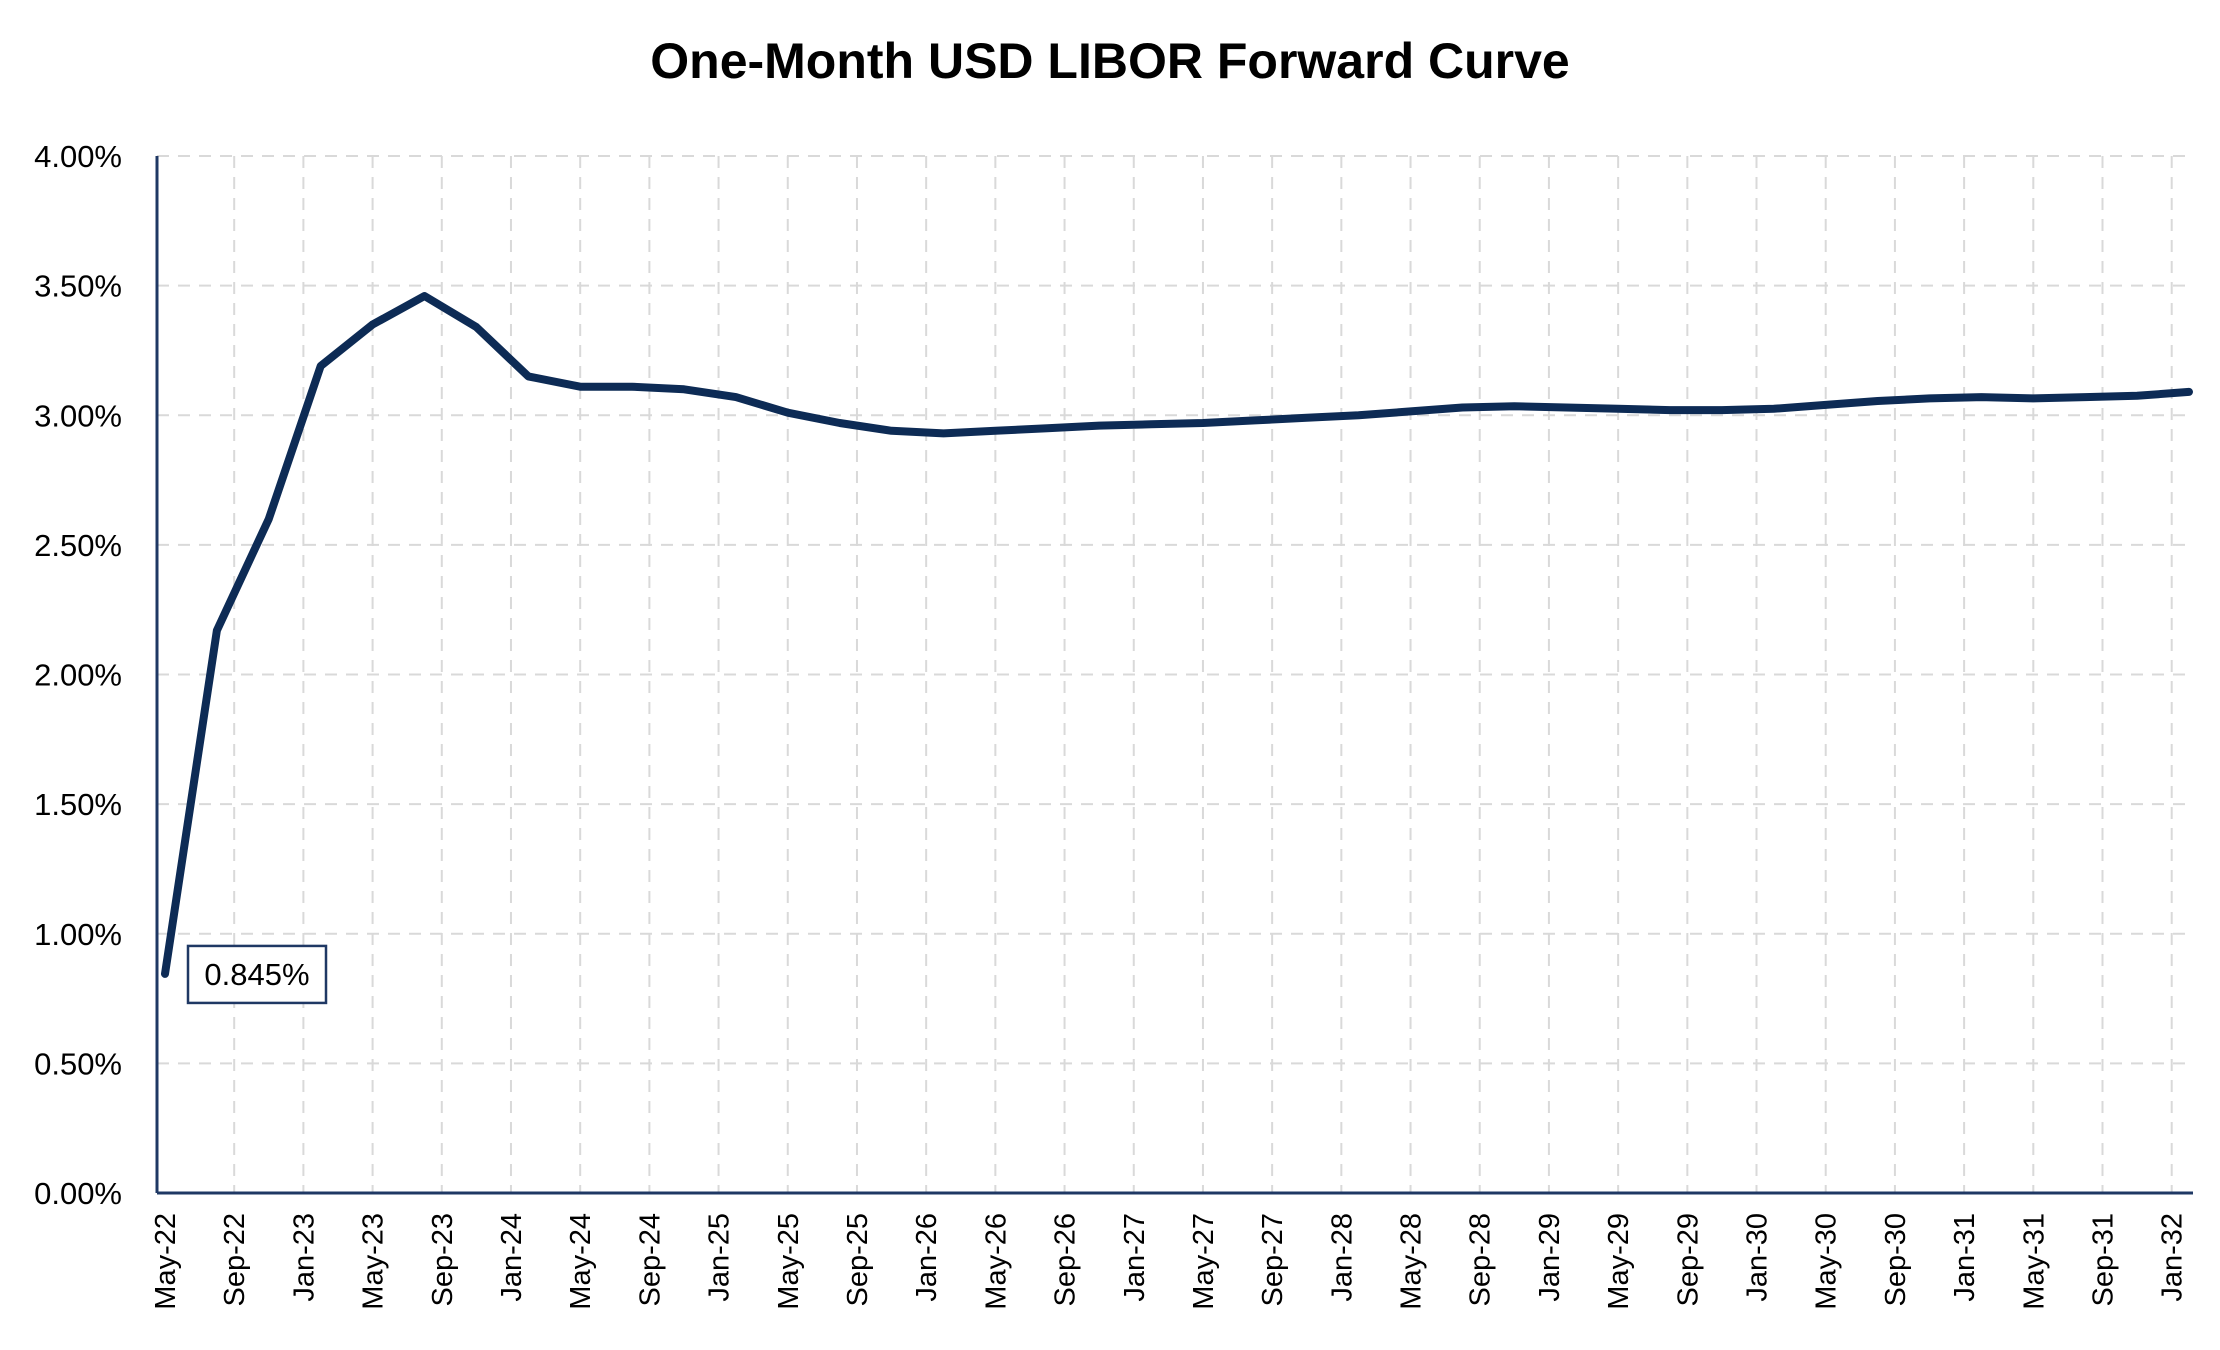 Image resolution: width=2220 pixels, height=1350 pixels. I want to click on annotation: 0.845%, so click(257, 974).